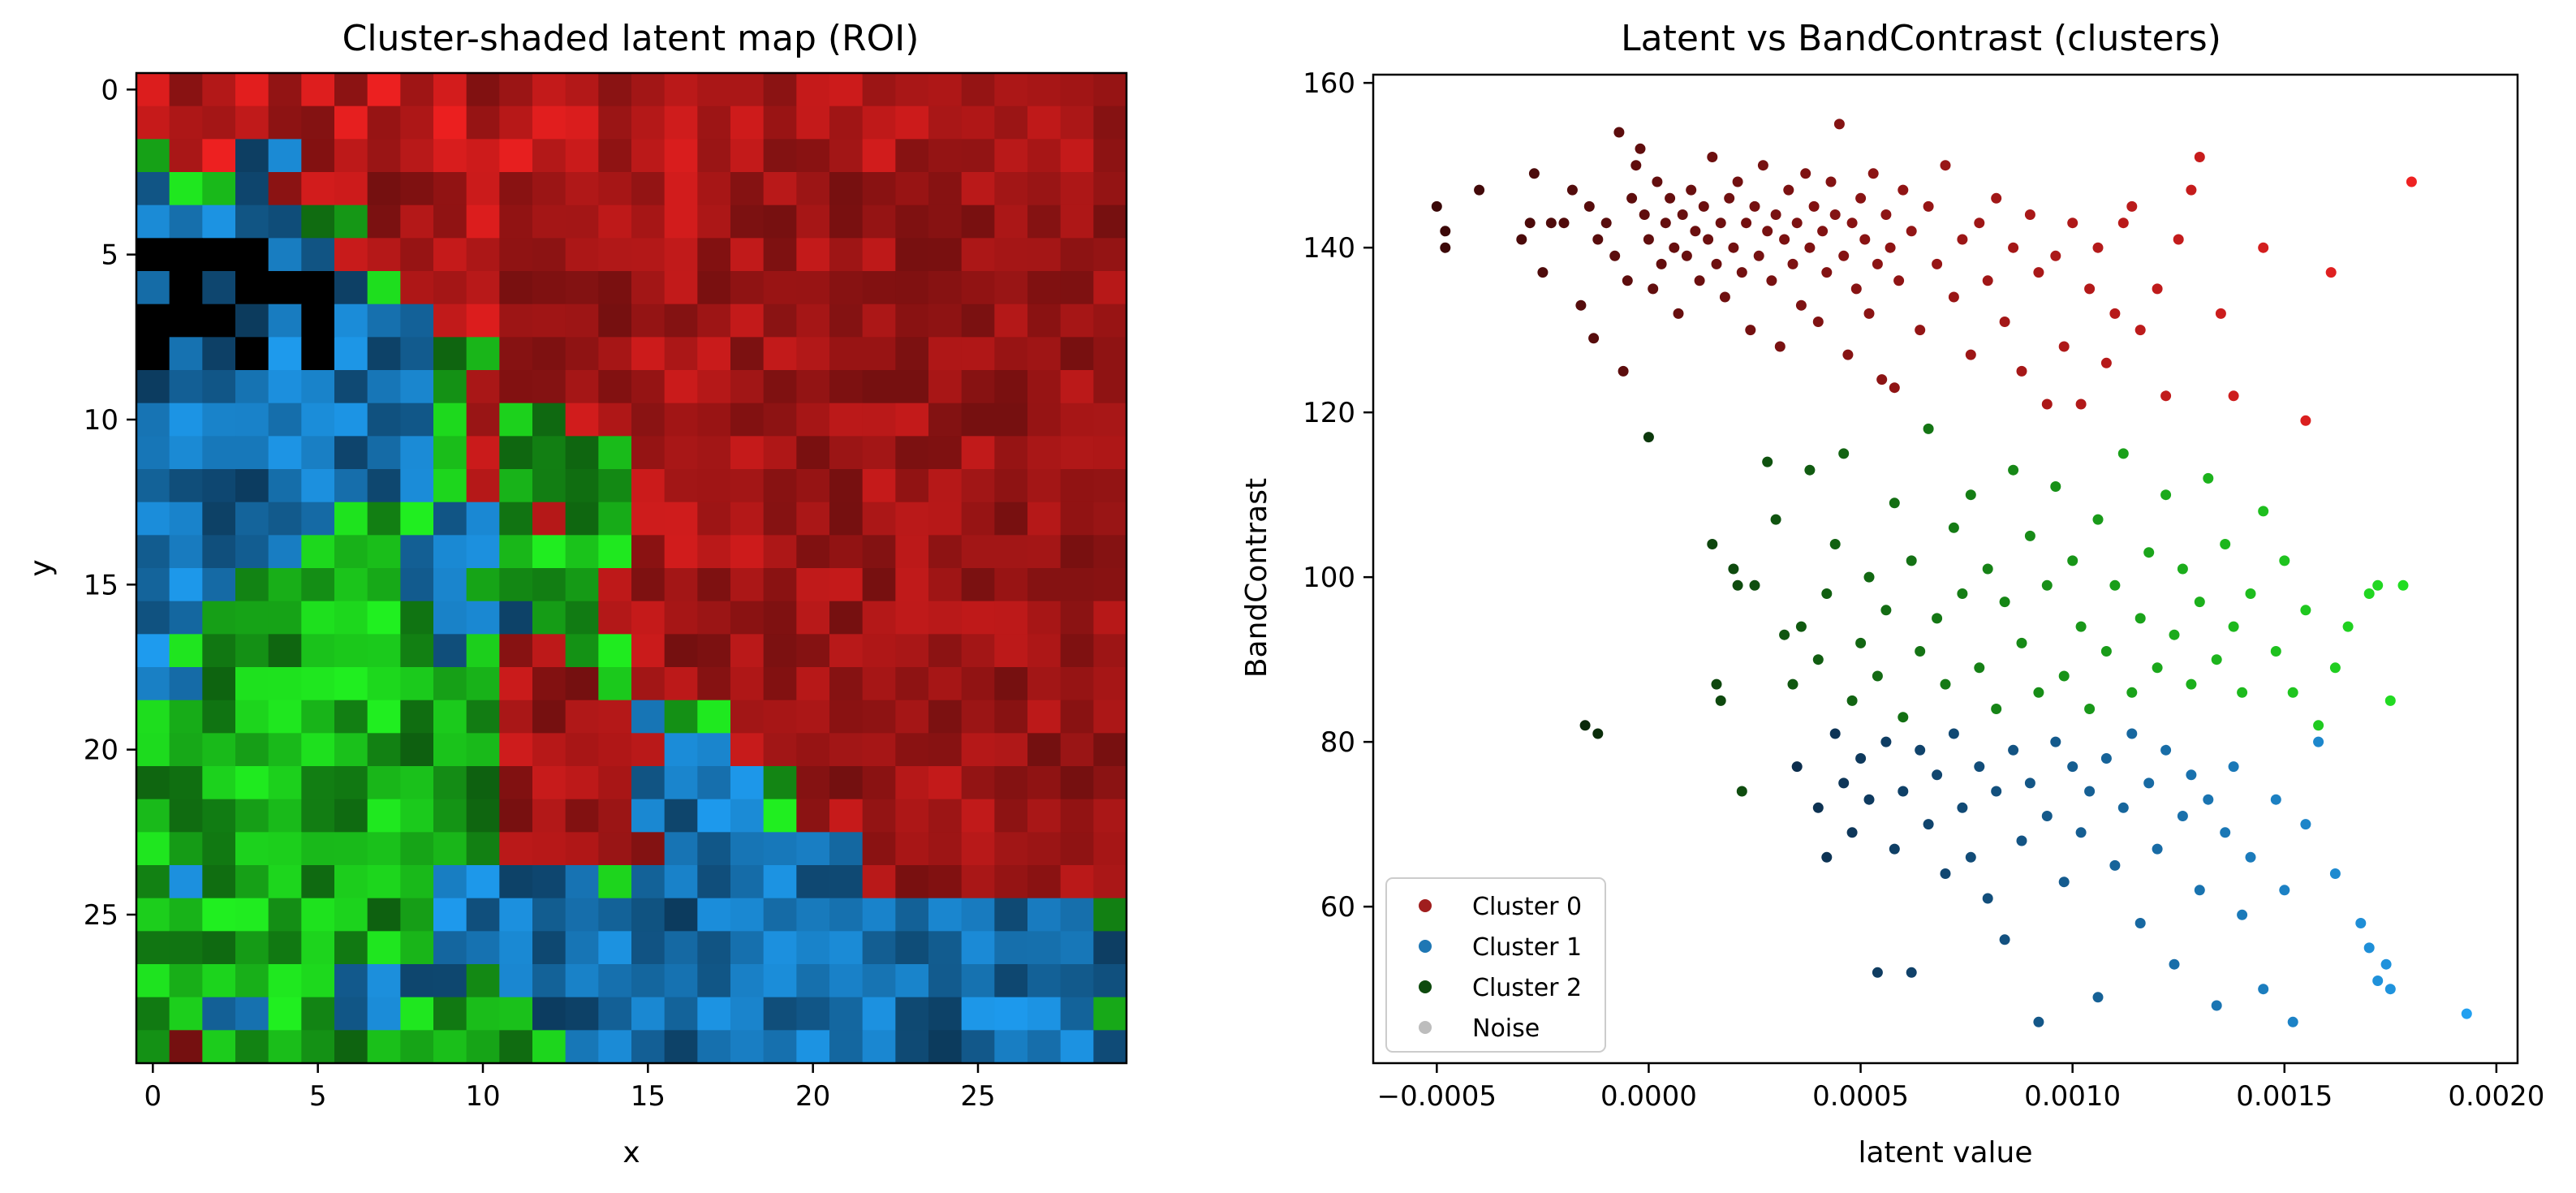 The height and width of the screenshot is (1193, 2576). What do you see at coordinates (1527, 907) in the screenshot?
I see `legend-label-cluster-0: Cluster 0` at bounding box center [1527, 907].